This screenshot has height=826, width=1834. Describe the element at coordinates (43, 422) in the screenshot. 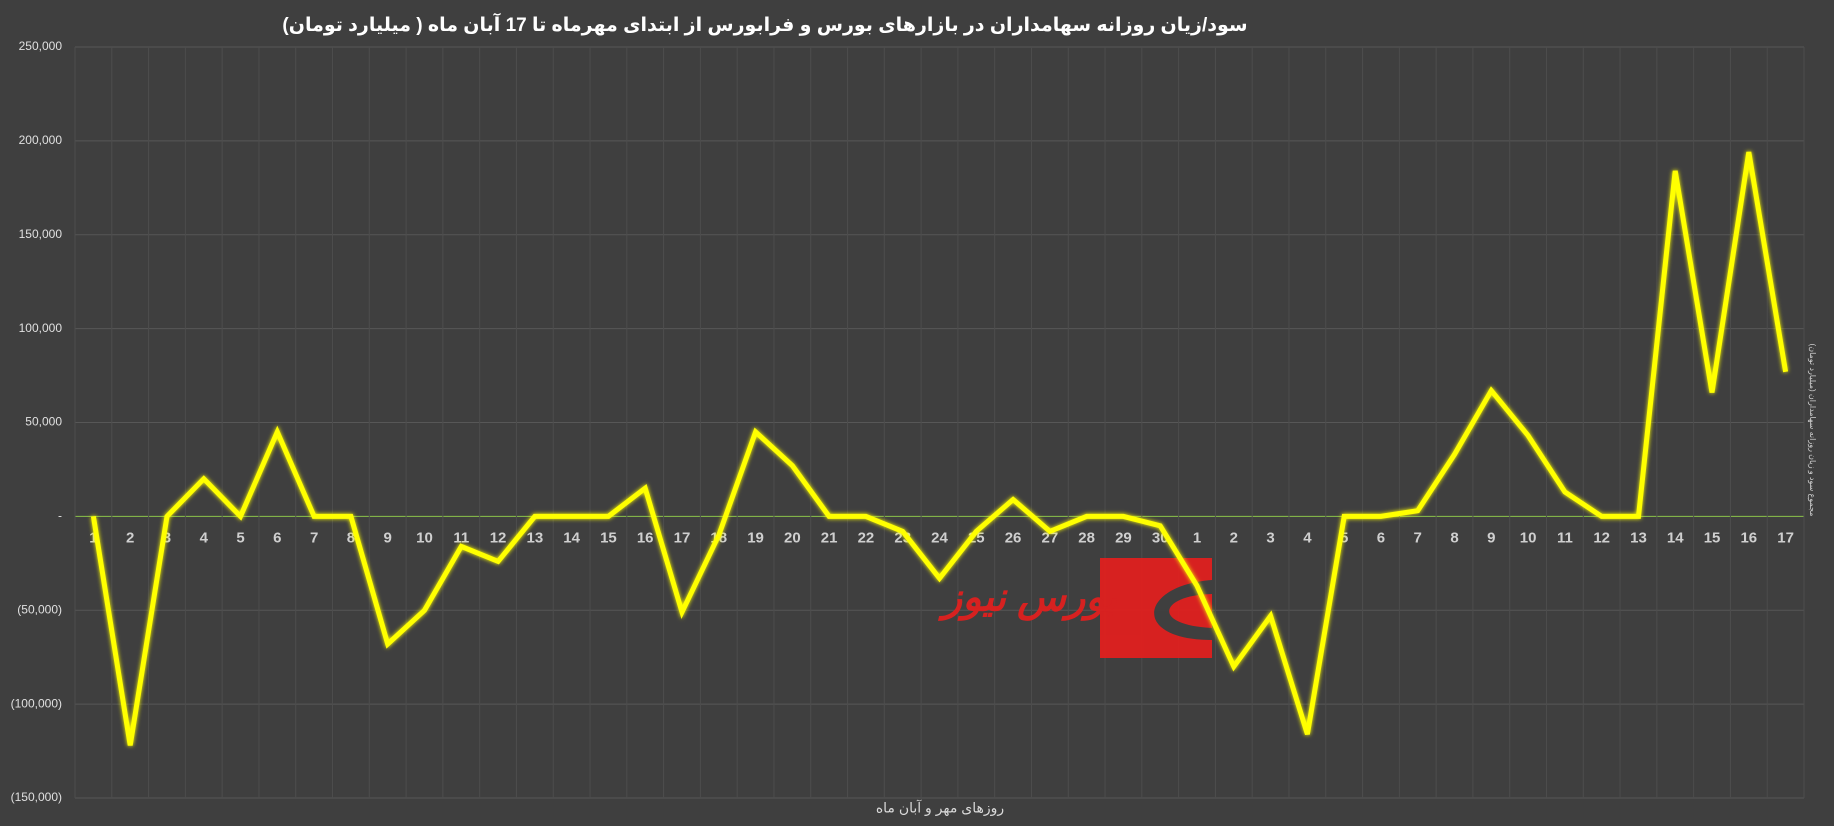

I see `y-tick-label: 50,000` at that location.